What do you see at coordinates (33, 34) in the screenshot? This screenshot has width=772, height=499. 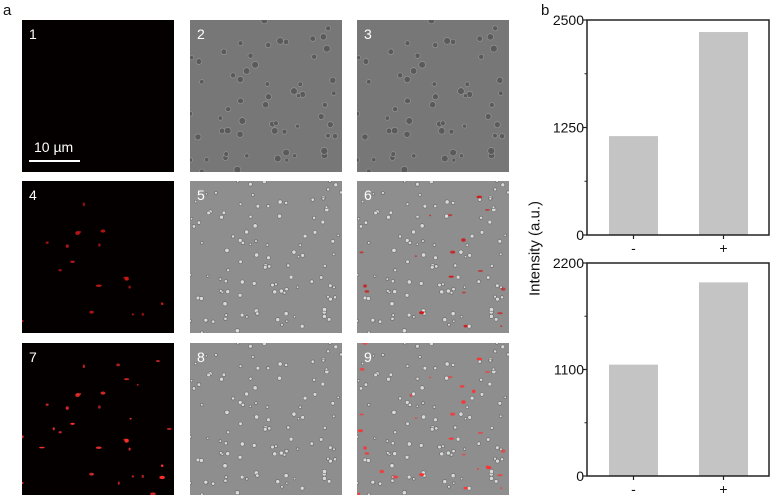 I see `panel-number: 1` at bounding box center [33, 34].